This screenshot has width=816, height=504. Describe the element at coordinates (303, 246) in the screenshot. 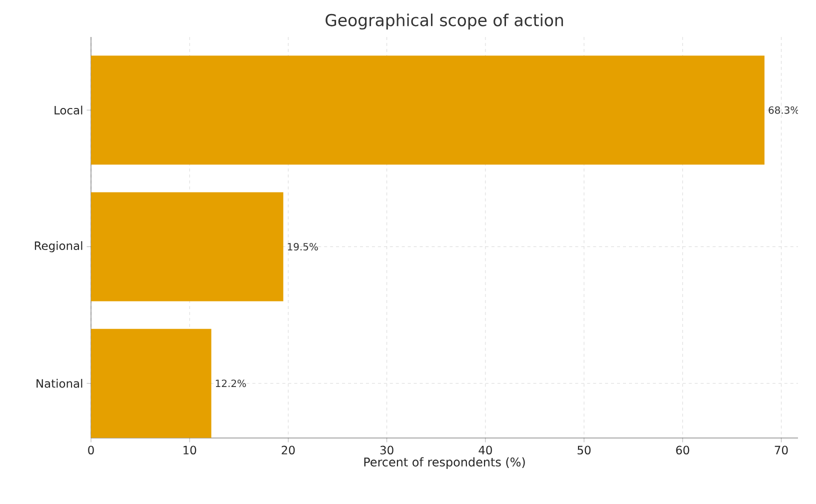

I see `data-label: 19.5%` at that location.